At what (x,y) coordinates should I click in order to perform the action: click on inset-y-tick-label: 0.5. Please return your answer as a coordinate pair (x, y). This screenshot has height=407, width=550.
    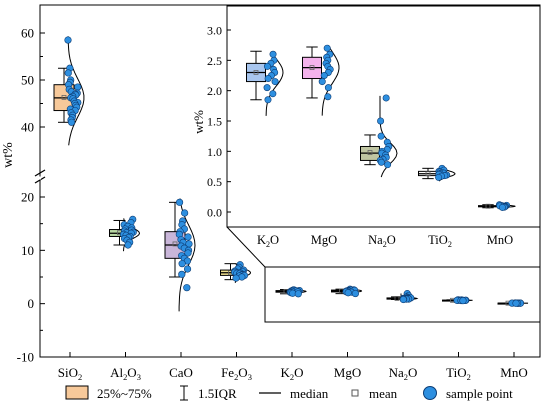
    Looking at the image, I should click on (214, 182).